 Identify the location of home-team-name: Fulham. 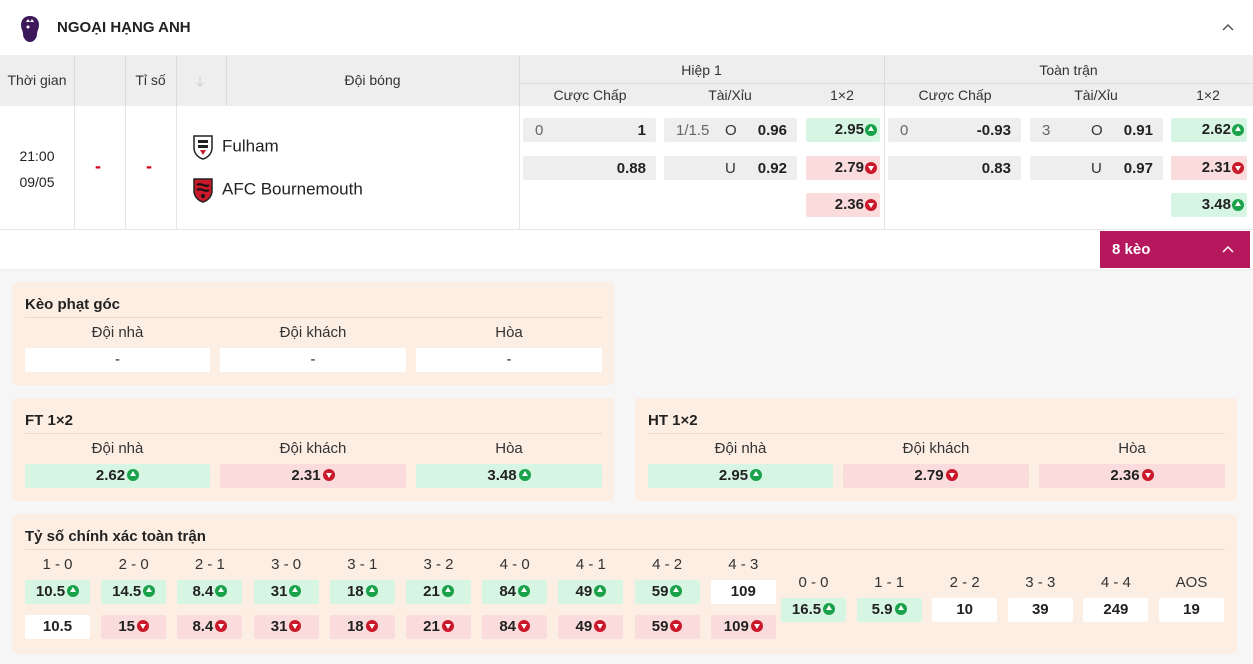
(250, 146).